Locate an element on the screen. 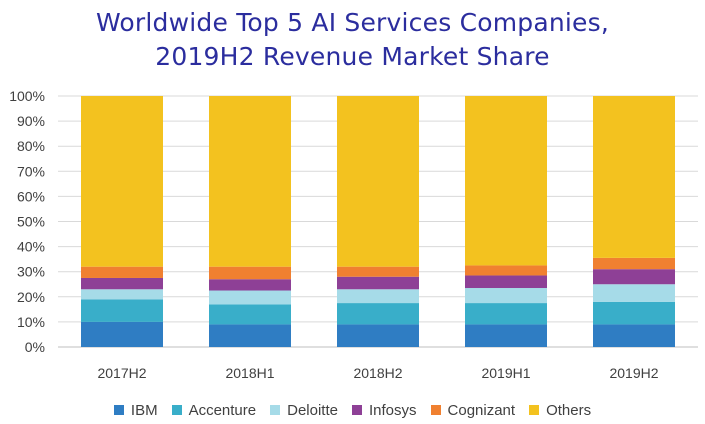  legend-item: Infosys is located at coordinates (384, 410).